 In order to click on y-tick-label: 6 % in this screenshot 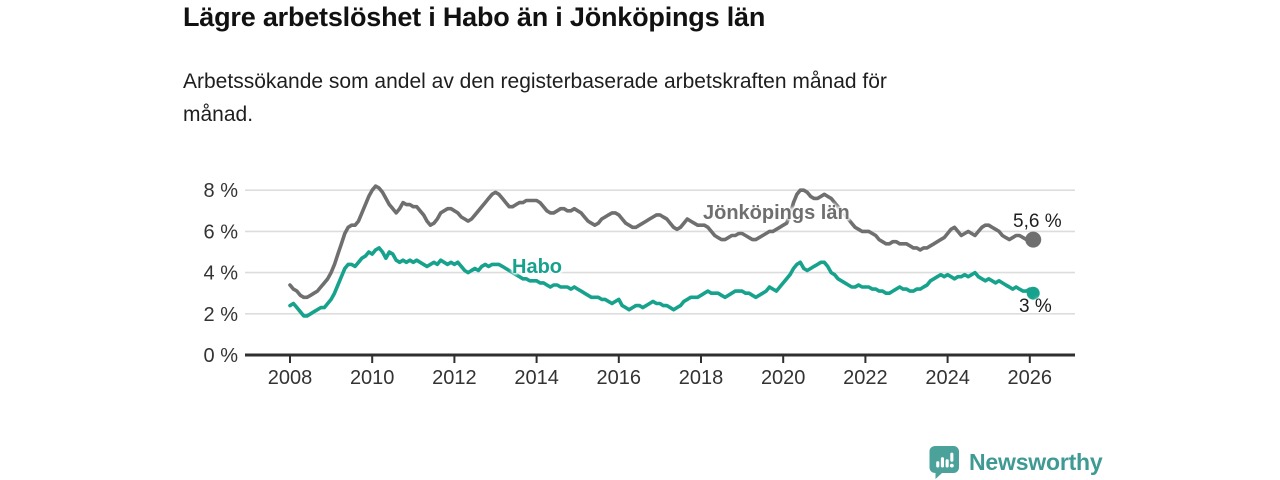, I will do `click(221, 232)`.